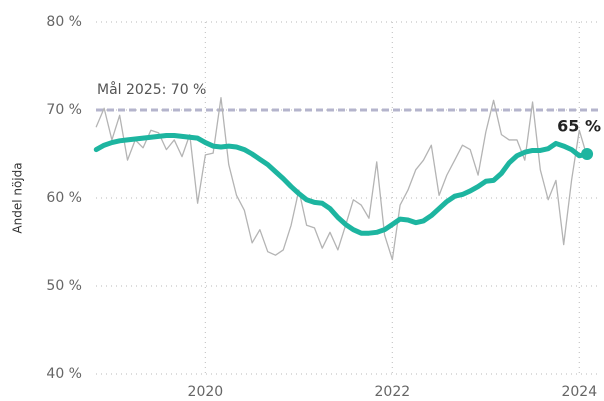 This screenshot has height=401, width=604. What do you see at coordinates (579, 126) in the screenshot?
I see `end-label: 65 %` at bounding box center [579, 126].